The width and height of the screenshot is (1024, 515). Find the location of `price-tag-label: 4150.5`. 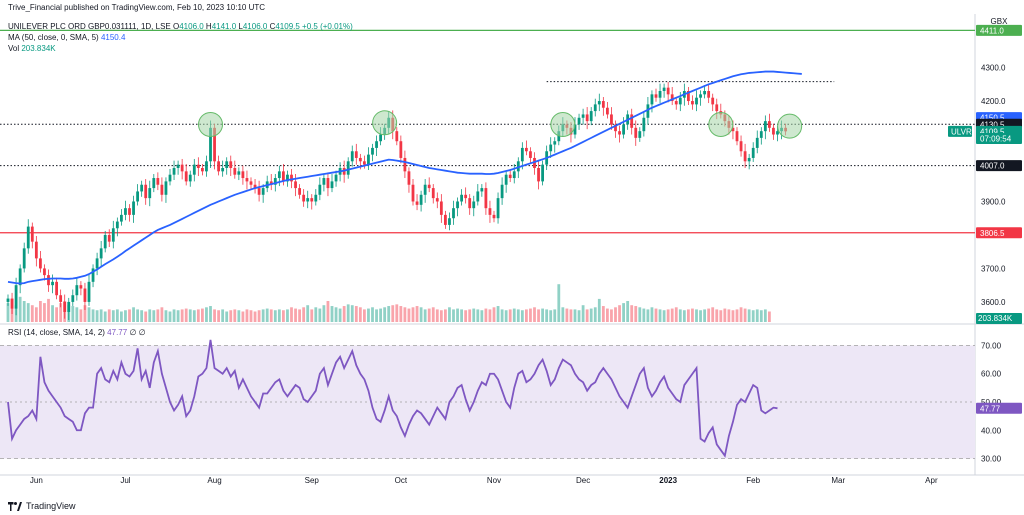

price-tag-label: 4150.5 is located at coordinates (992, 118).